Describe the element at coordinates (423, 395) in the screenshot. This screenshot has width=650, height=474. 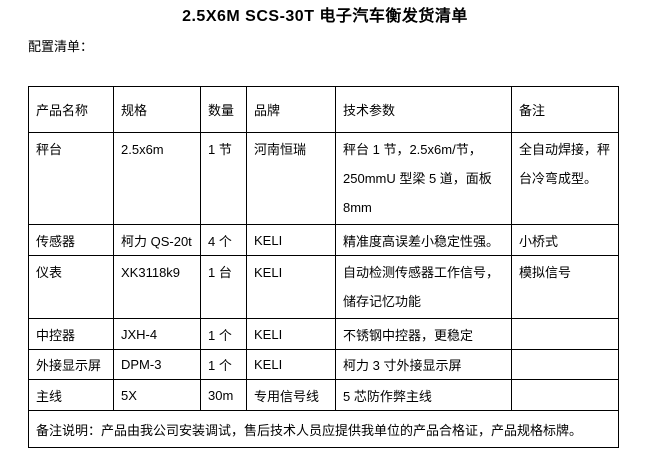
I see `cell-params: 5 芯防作弊主线` at that location.